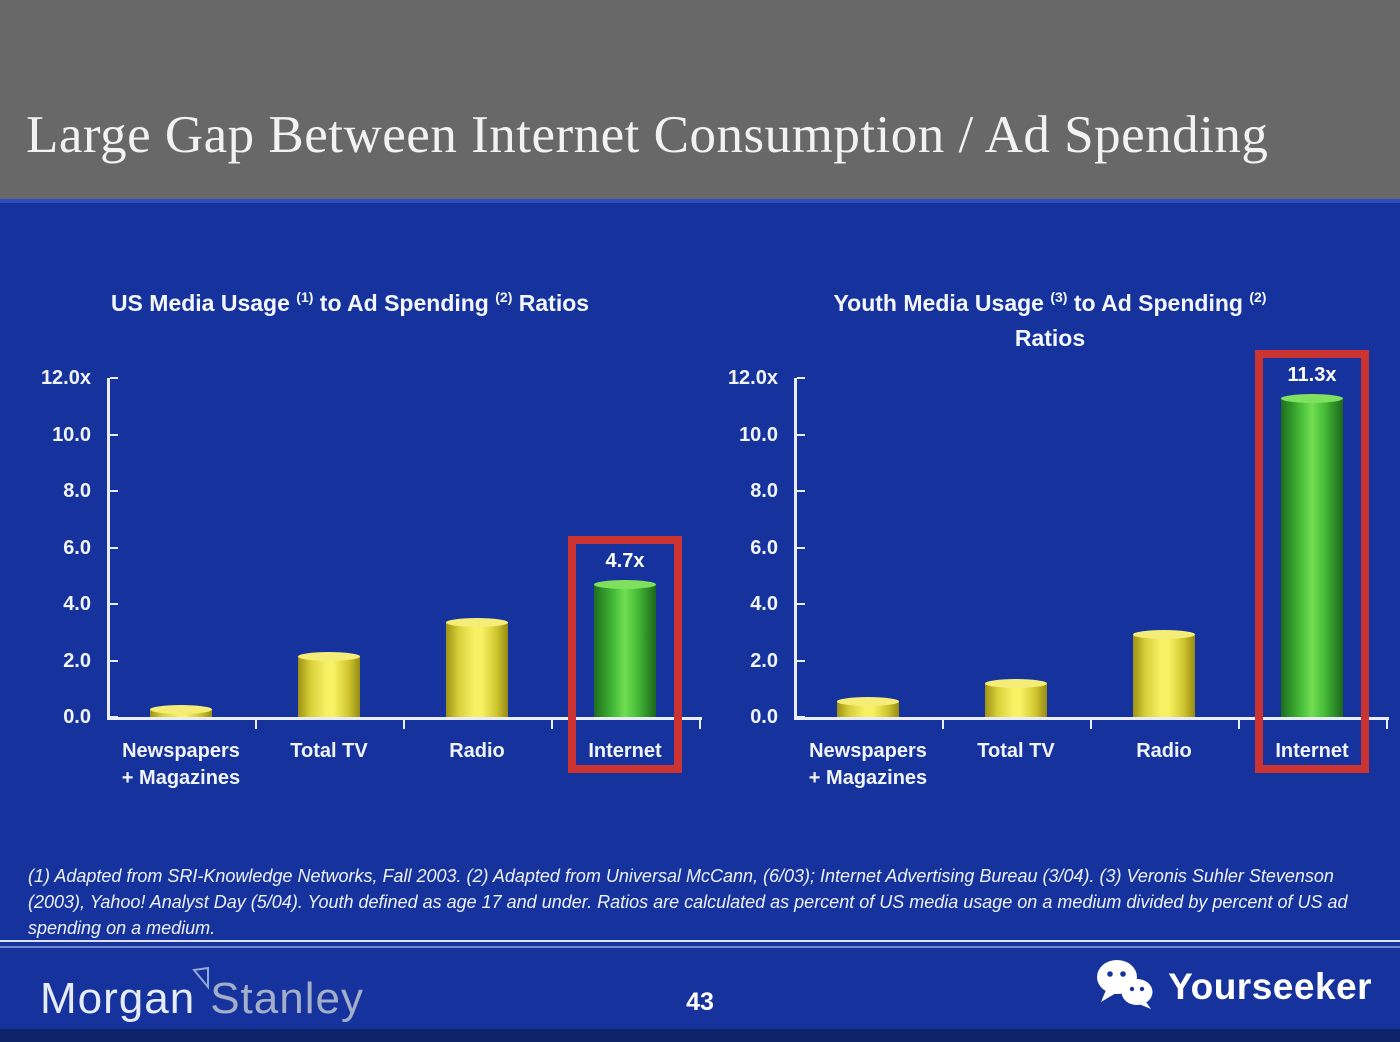 This screenshot has height=1042, width=1400. Describe the element at coordinates (625, 561) in the screenshot. I see `highlight-value-label: 4.7x` at that location.